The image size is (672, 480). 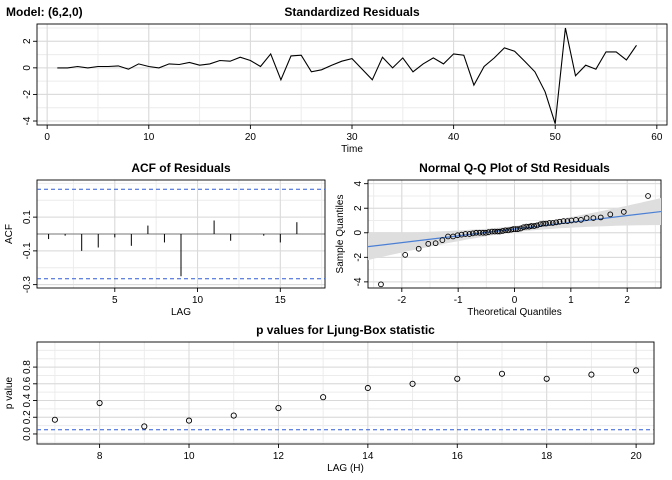 What do you see at coordinates (657, 137) in the screenshot?
I see `residuals-x-tick-label: 60` at bounding box center [657, 137].